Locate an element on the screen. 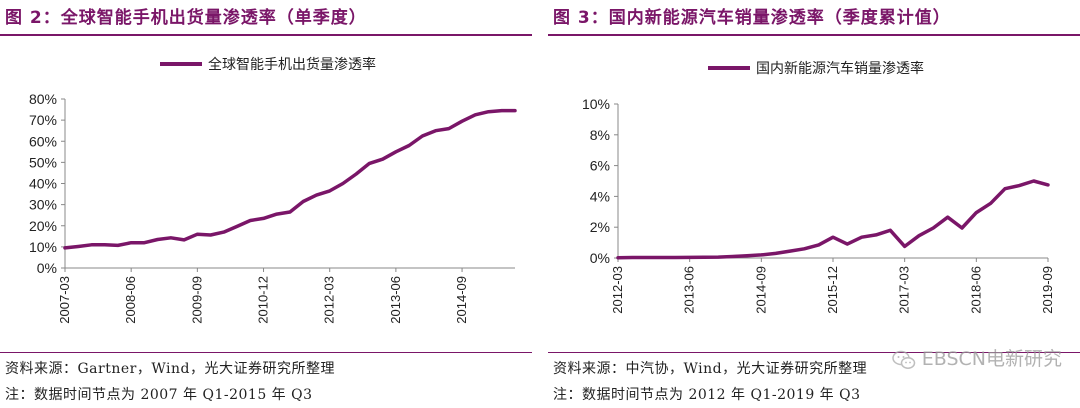  y-tick-label: 40% is located at coordinates (43, 184).